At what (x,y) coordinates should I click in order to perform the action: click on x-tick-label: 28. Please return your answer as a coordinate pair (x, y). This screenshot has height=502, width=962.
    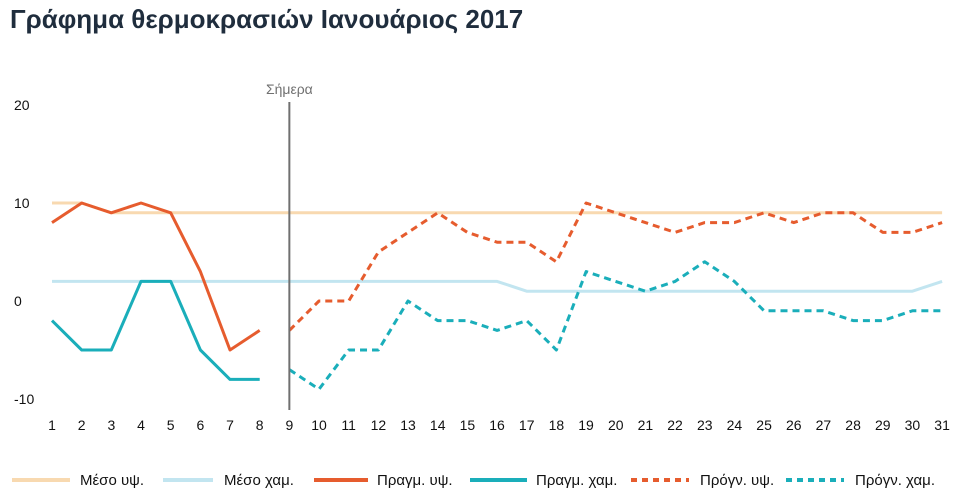
    Looking at the image, I should click on (853, 425).